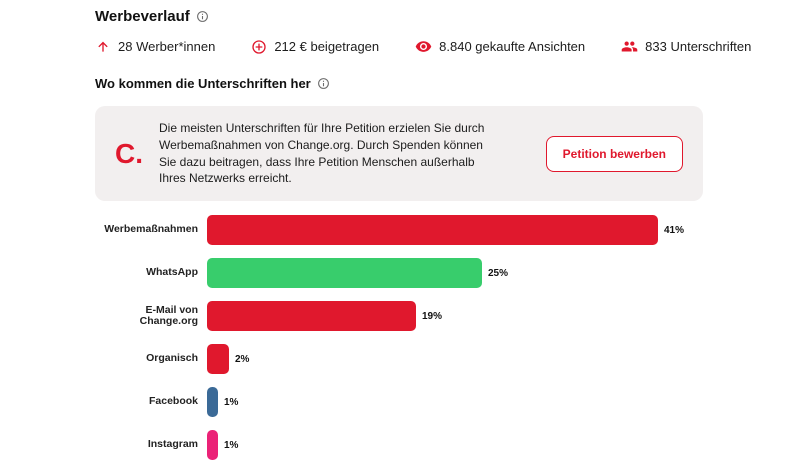 The image size is (800, 460). I want to click on page-title: Werbeverlauf, so click(142, 16).